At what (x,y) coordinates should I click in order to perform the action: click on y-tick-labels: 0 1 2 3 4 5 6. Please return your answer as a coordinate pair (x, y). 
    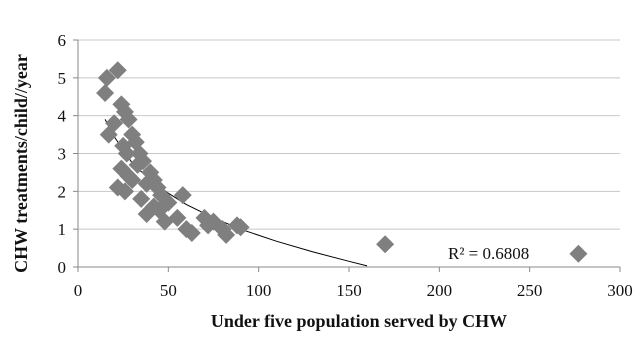
    Looking at the image, I should click on (62, 154).